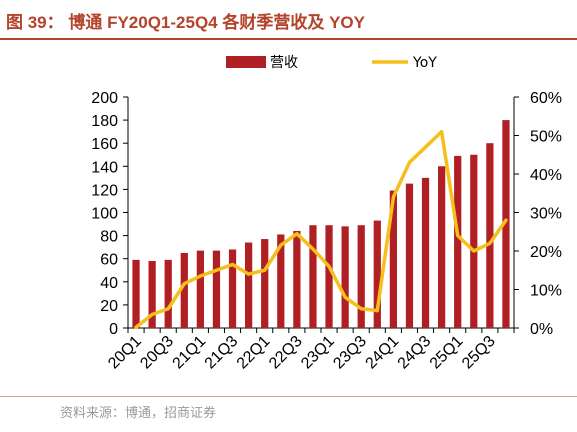  I want to click on y-left-tick-label: 100, so click(104, 214).